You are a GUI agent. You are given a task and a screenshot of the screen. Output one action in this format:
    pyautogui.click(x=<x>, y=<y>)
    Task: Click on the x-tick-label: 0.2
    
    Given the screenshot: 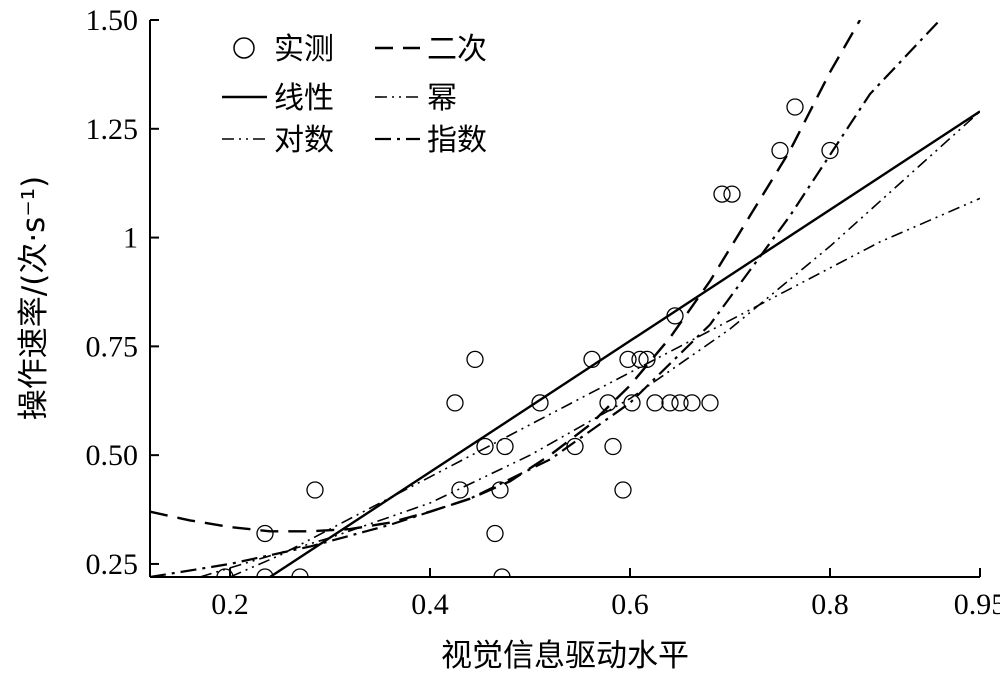 What is the action you would take?
    pyautogui.click(x=230, y=604)
    